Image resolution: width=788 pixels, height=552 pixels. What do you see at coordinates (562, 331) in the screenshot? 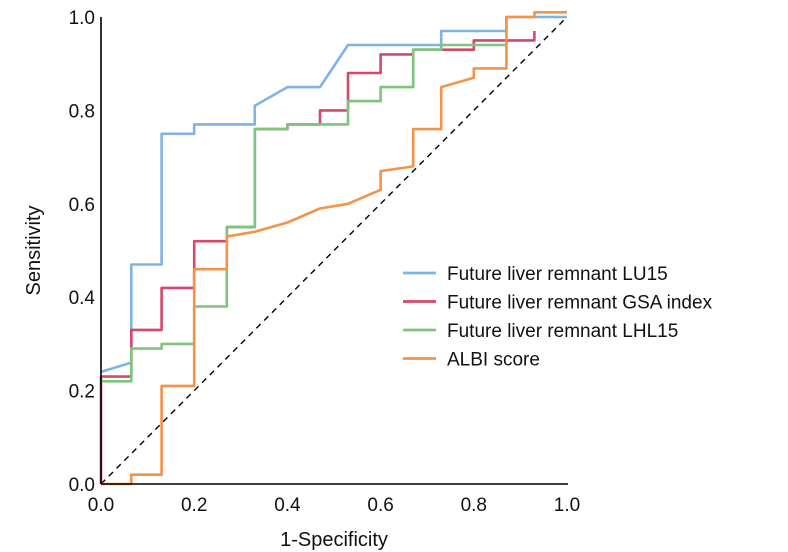
I see `legend-label-3: Future liver remnant LHL15` at bounding box center [562, 331].